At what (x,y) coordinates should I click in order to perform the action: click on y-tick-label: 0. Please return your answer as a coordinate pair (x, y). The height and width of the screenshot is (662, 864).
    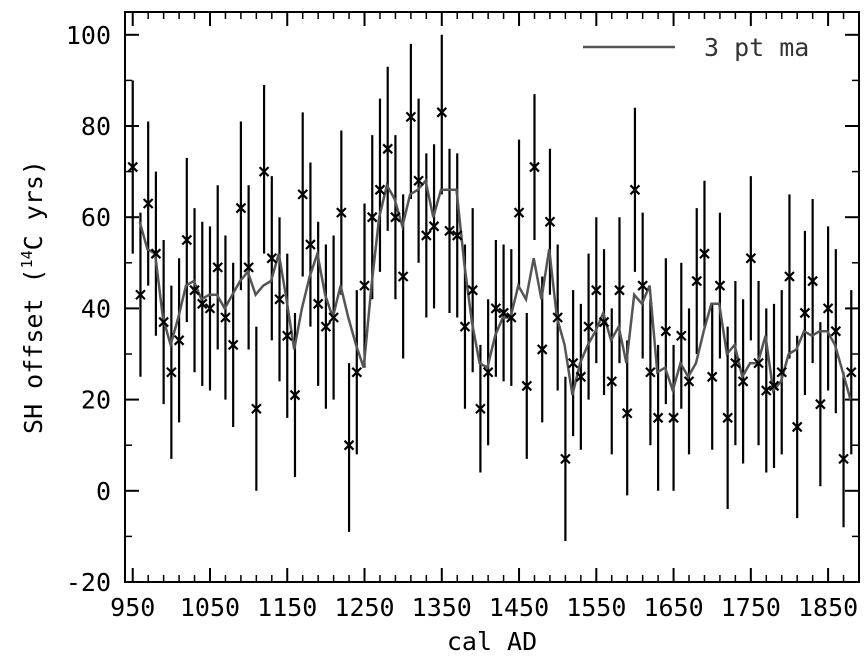
    Looking at the image, I should click on (103, 491).